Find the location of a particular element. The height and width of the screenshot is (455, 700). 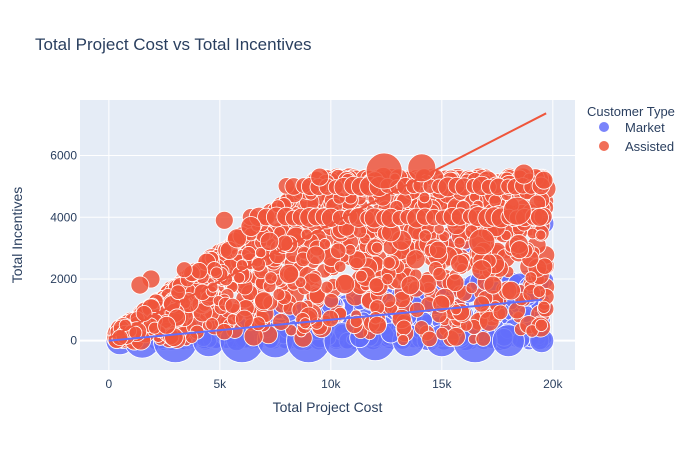

y-axis-ticks: 0 2000 4000 6000 is located at coordinates (63, 248).